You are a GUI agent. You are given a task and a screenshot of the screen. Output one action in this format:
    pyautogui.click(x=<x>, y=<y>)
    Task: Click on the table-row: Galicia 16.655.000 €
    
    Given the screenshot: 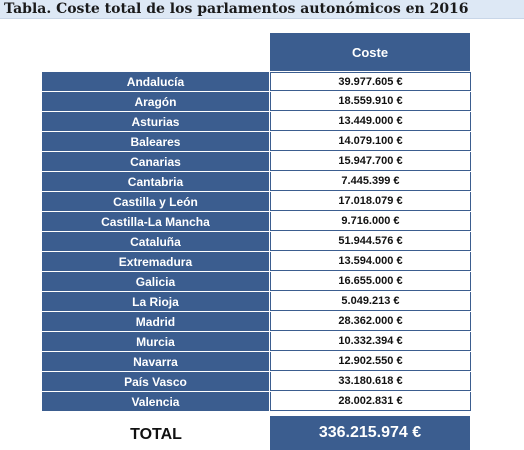 What is the action you would take?
    pyautogui.click(x=256, y=282)
    